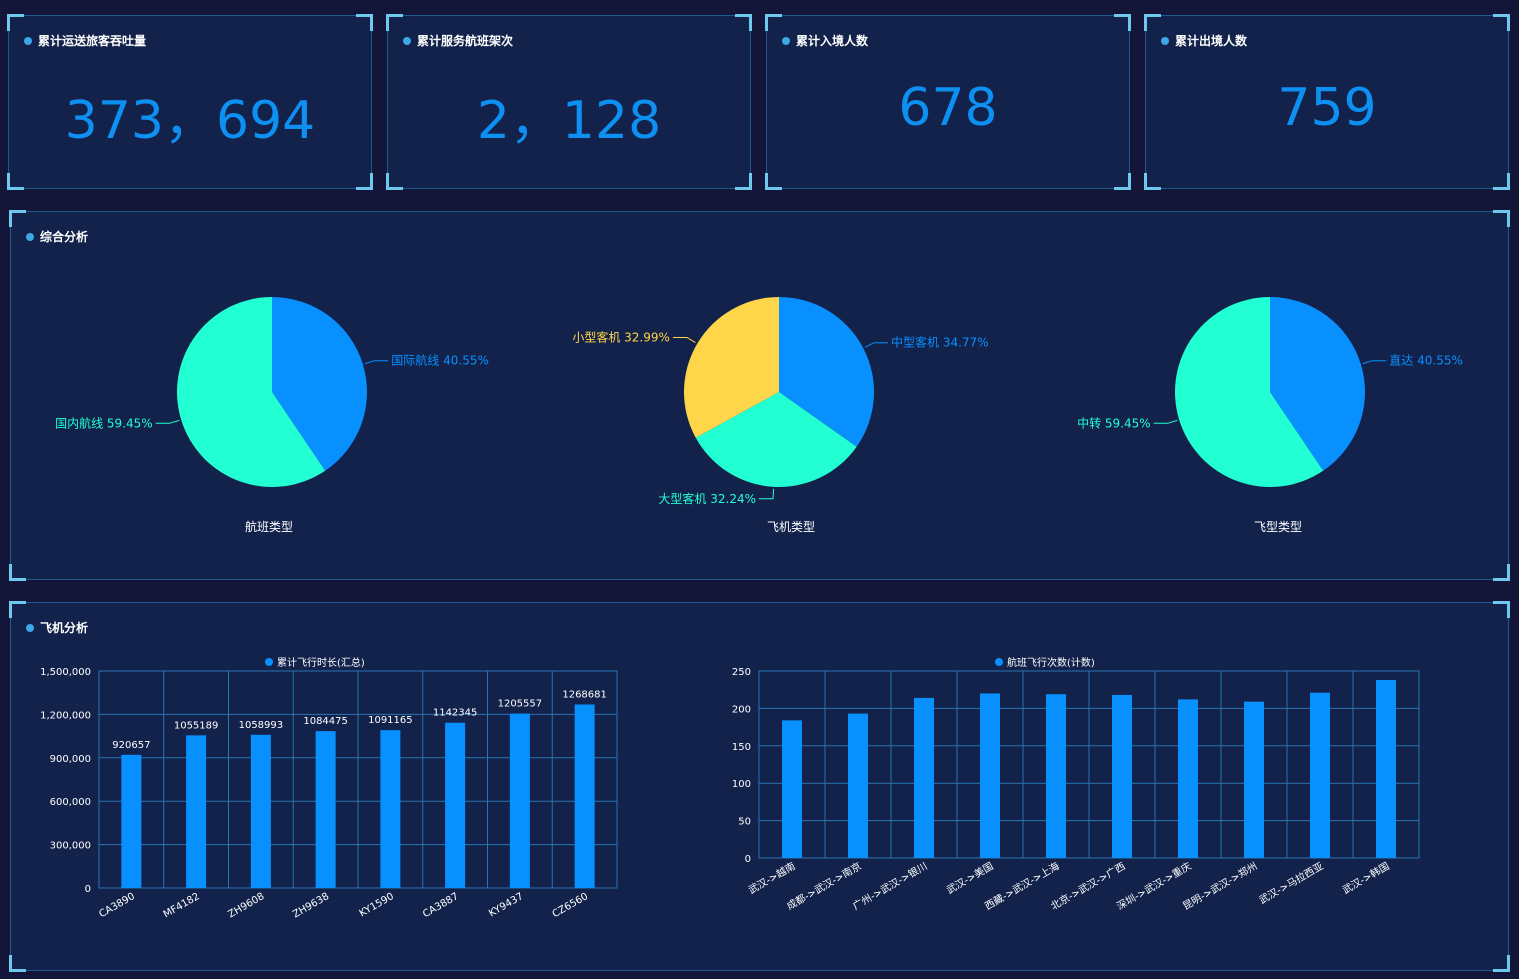 The height and width of the screenshot is (979, 1519). What do you see at coordinates (261, 725) in the screenshot?
I see `bar-value-label: 1058993` at bounding box center [261, 725].